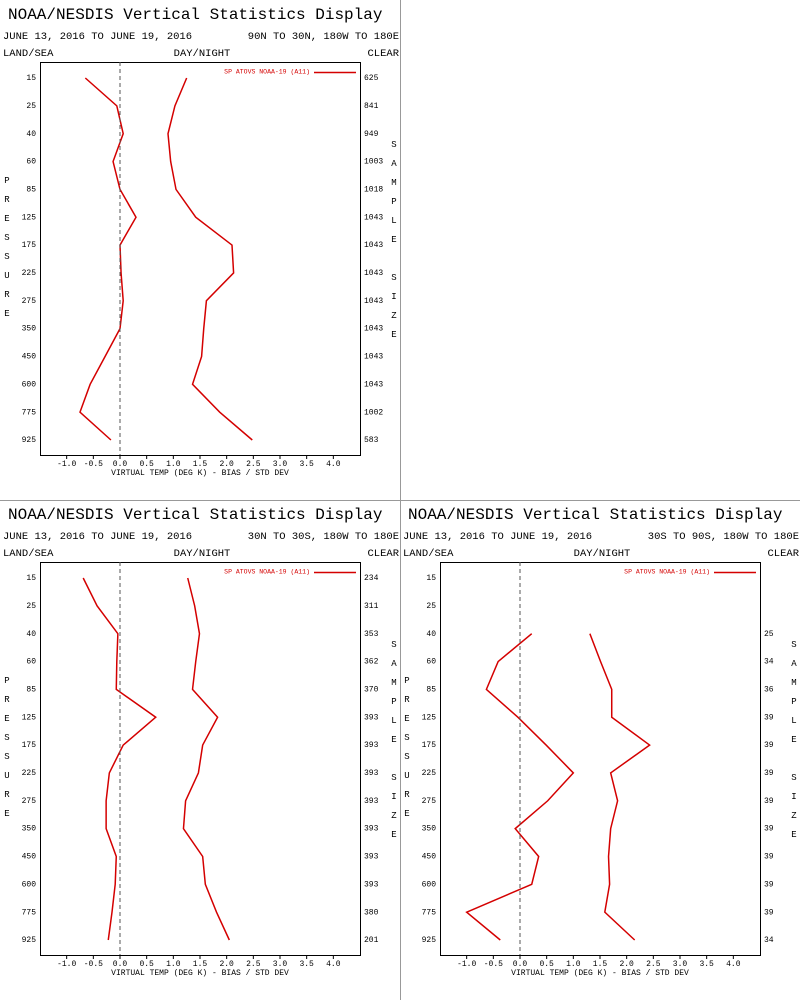  Describe the element at coordinates (371, 78) in the screenshot. I see `sample-size-label: 625` at that location.